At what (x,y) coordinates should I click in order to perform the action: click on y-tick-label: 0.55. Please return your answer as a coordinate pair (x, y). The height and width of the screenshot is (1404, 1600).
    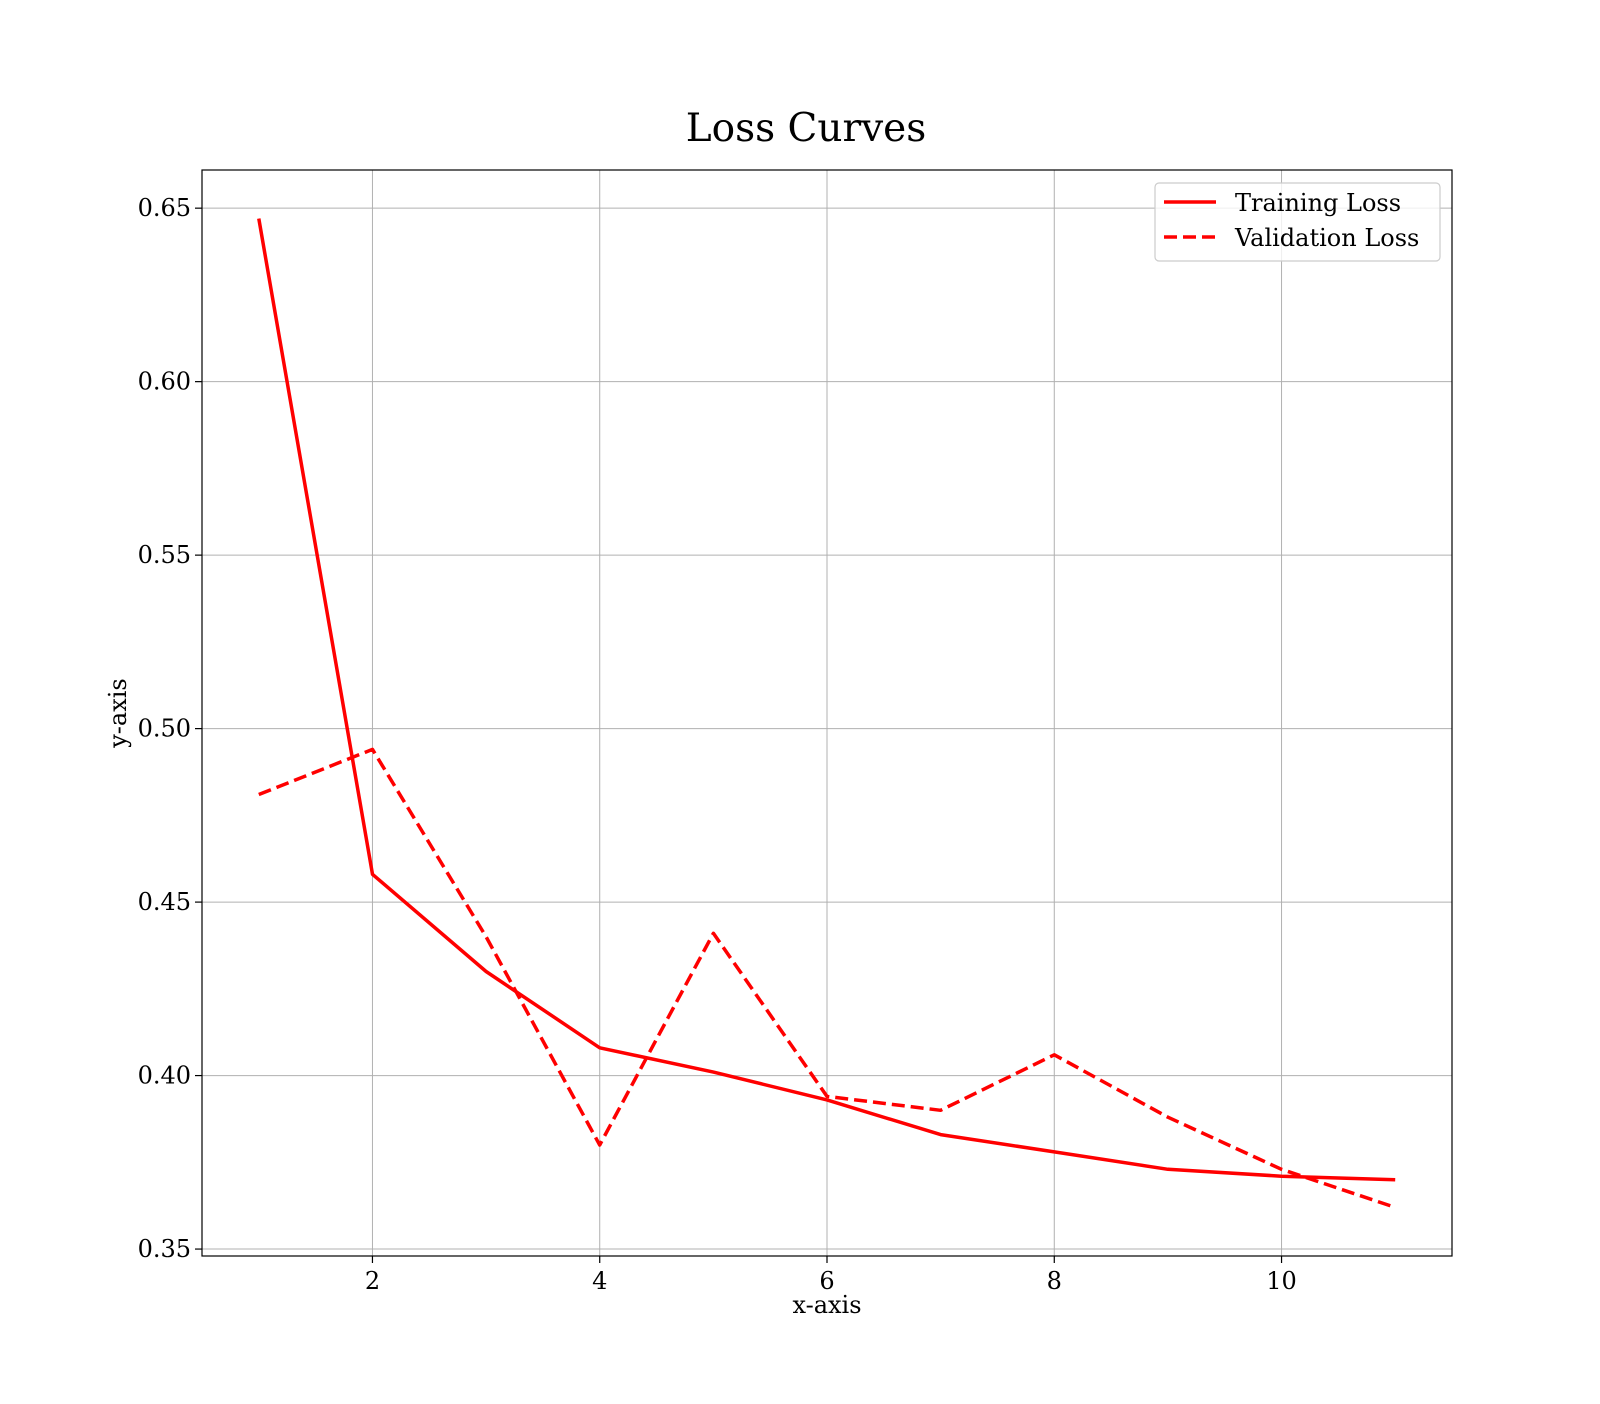
    Looking at the image, I should click on (164, 555).